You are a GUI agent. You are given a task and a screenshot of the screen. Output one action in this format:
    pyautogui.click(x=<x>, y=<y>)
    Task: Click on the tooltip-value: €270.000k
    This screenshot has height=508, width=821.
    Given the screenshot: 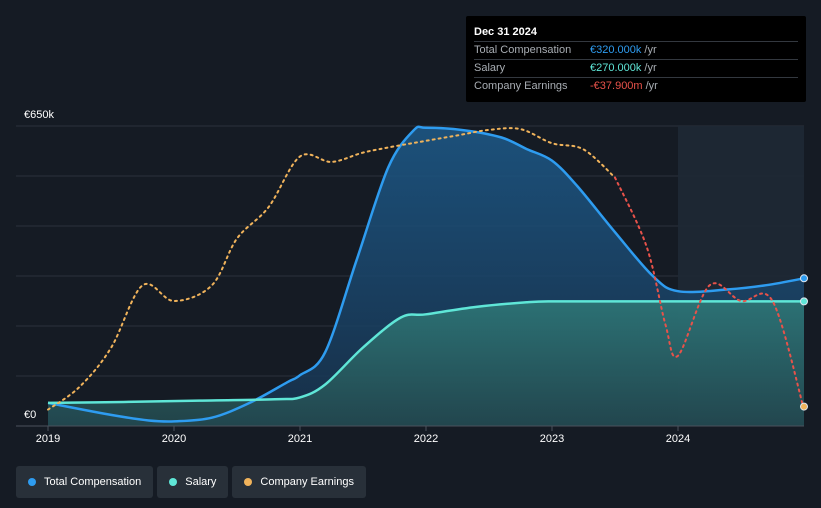 What is the action you would take?
    pyautogui.click(x=616, y=68)
    